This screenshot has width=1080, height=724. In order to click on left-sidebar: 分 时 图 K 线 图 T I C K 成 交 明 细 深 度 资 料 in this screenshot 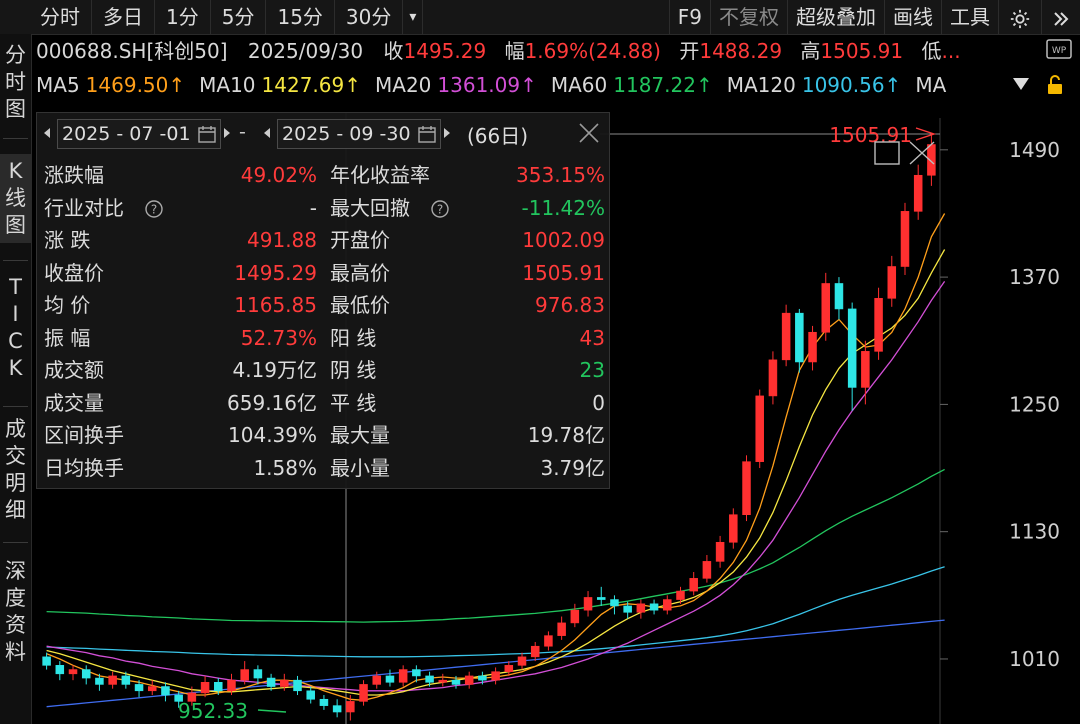, I will do `click(16, 379)`.